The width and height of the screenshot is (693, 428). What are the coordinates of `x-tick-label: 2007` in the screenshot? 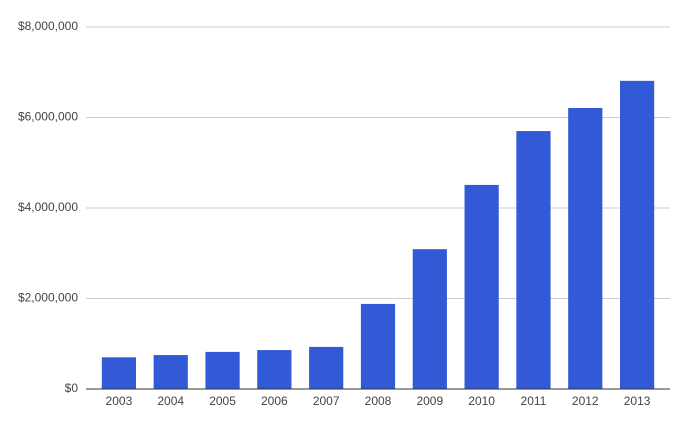 It's located at (326, 401).